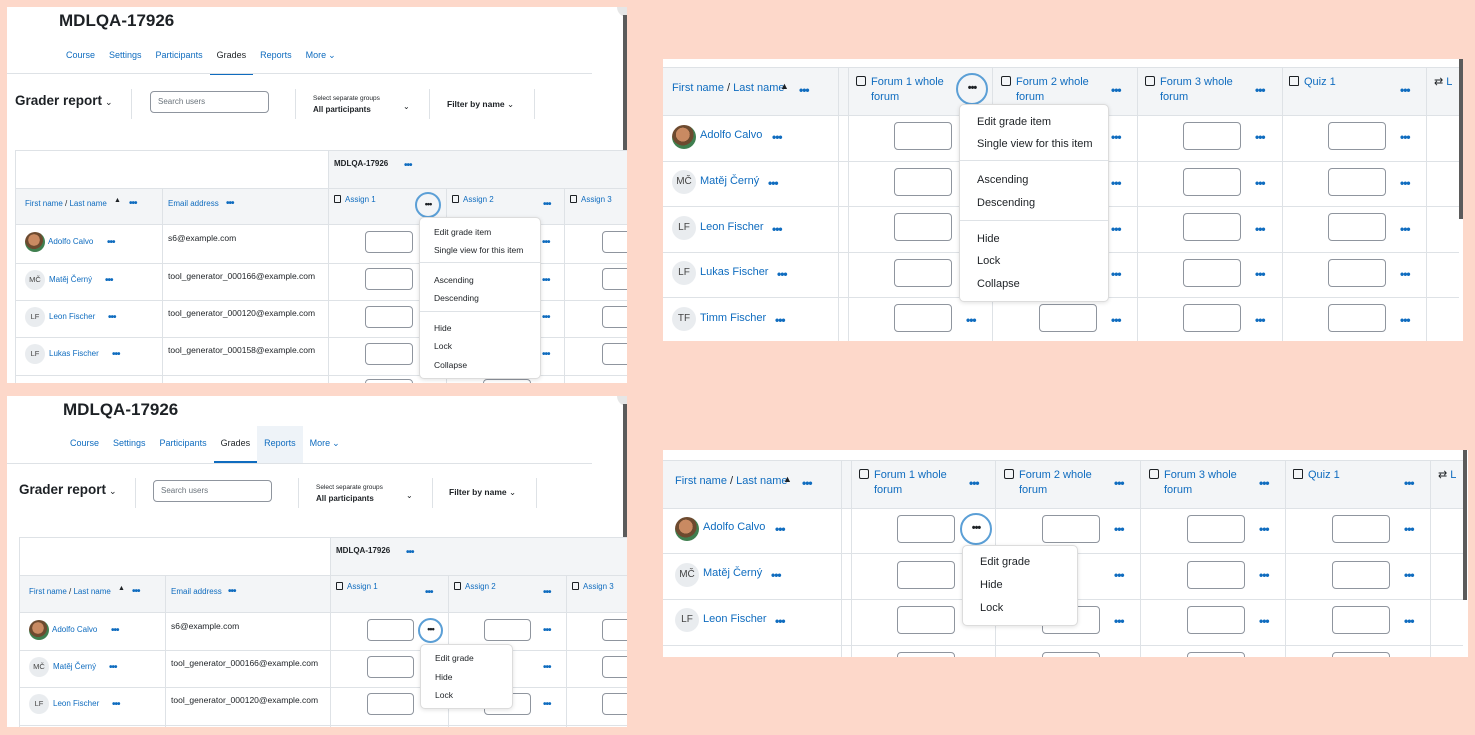 The width and height of the screenshot is (1475, 735). Describe the element at coordinates (209, 102) in the screenshot. I see `search-users-input: Search users` at that location.